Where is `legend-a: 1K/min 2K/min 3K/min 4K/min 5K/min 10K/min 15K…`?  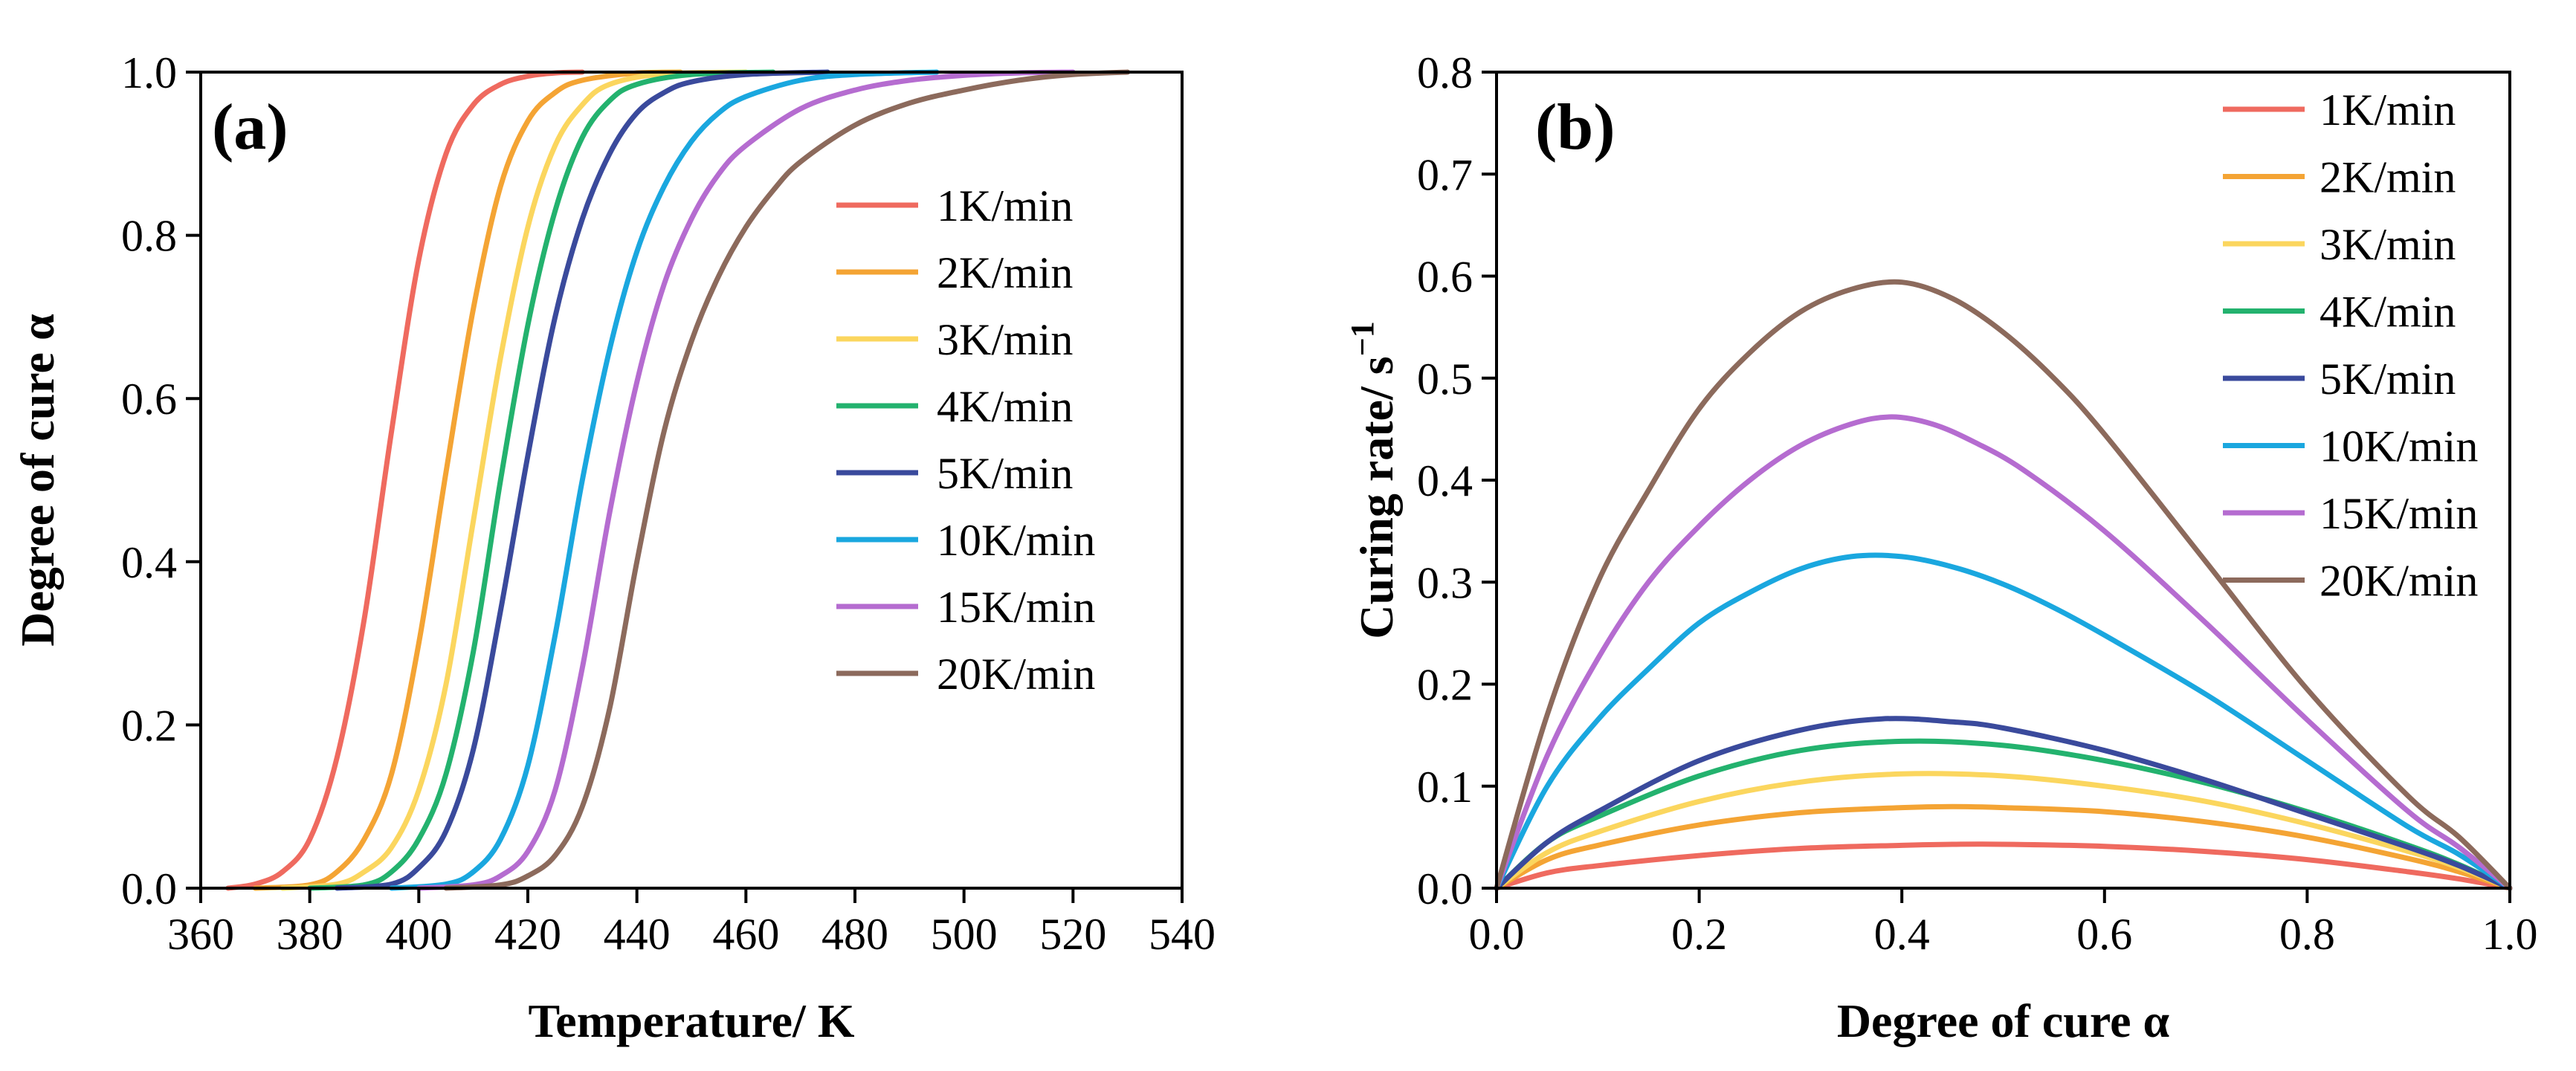
legend-a: 1K/min 2K/min 3K/min 4K/min 5K/min 10K/min 15K… is located at coordinates (965, 440).